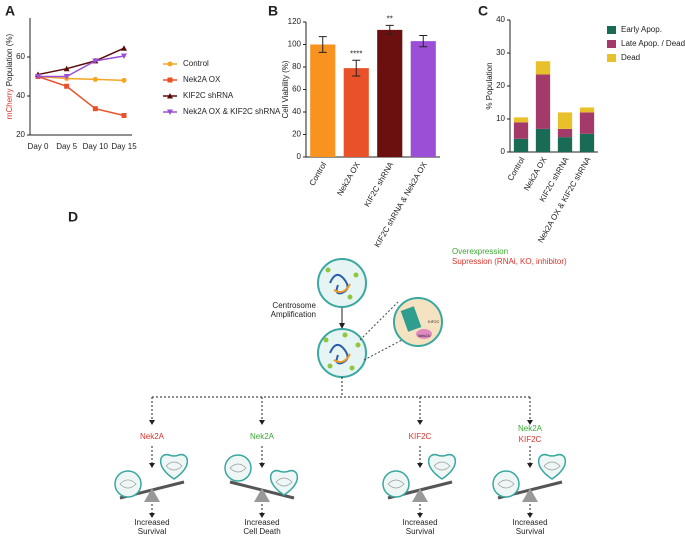 This screenshot has height=536, width=685. I want to click on x-tick-label: Day 0, so click(38, 146).